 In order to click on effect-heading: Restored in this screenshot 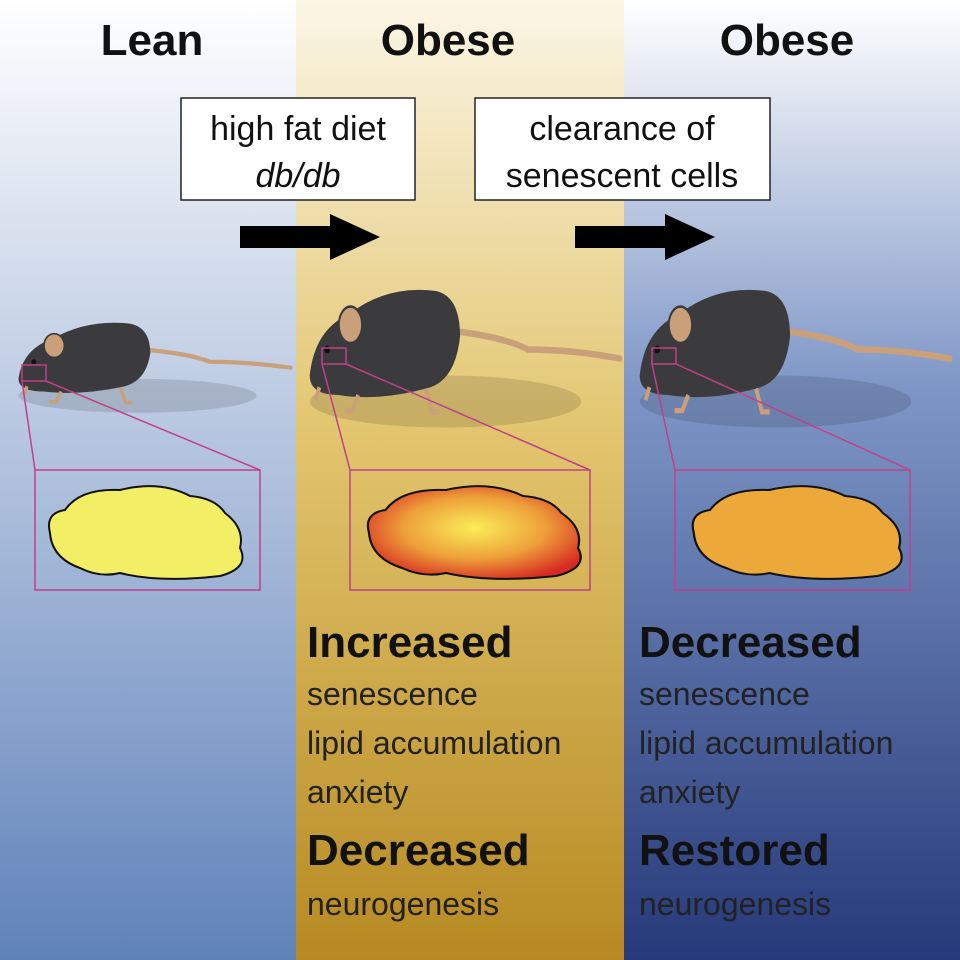, I will do `click(734, 850)`.